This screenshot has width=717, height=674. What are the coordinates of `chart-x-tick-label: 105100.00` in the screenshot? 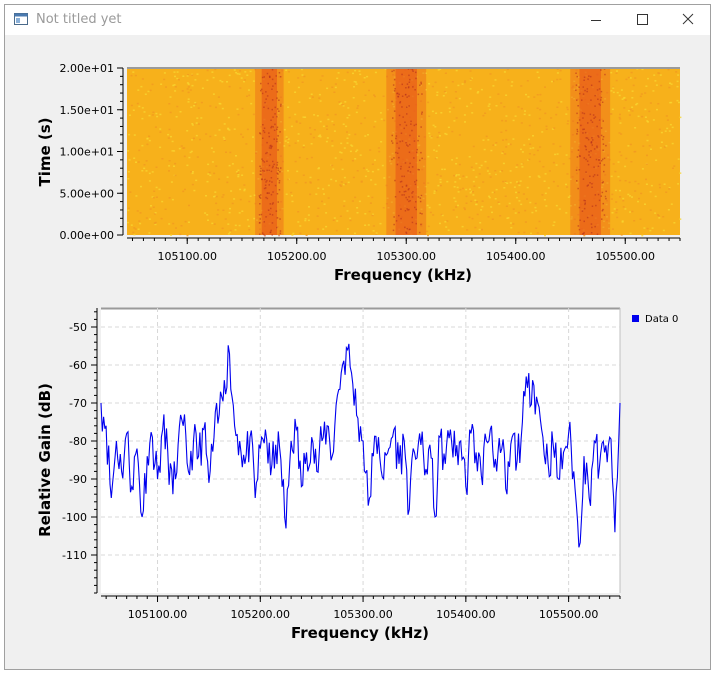 It's located at (158, 614).